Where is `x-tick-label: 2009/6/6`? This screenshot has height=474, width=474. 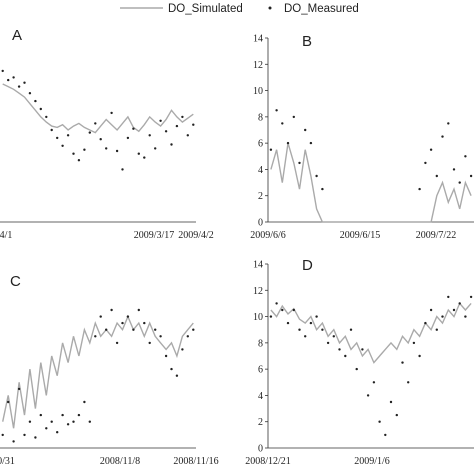 x-tick-label: 2009/6/6 is located at coordinates (268, 235).